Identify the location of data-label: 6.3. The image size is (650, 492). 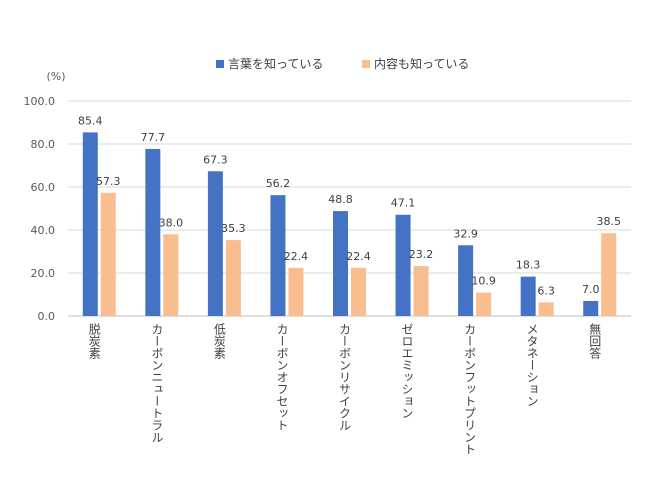
(546, 290).